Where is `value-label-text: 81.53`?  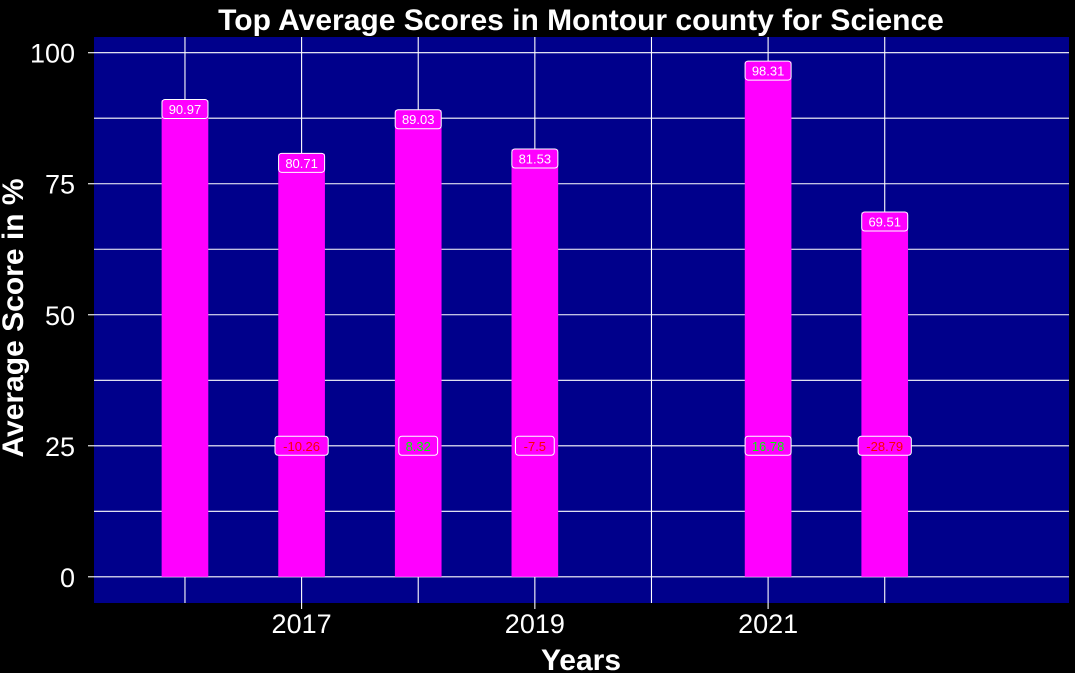 value-label-text: 81.53 is located at coordinates (535, 159).